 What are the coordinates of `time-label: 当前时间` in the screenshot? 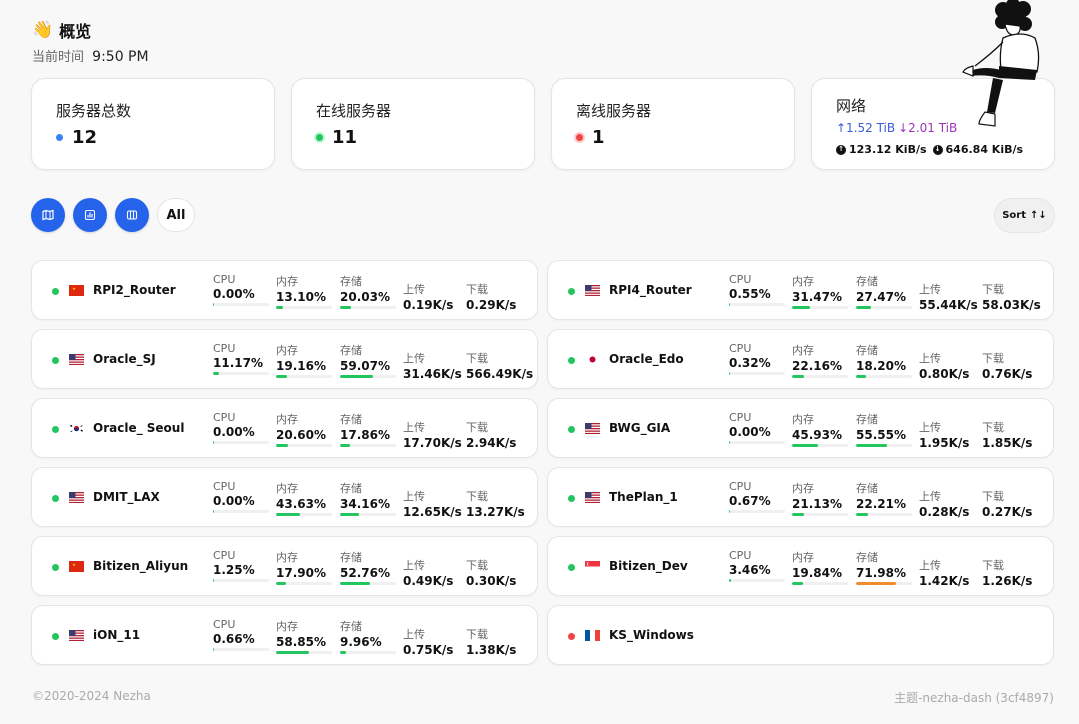 It's located at (58, 57).